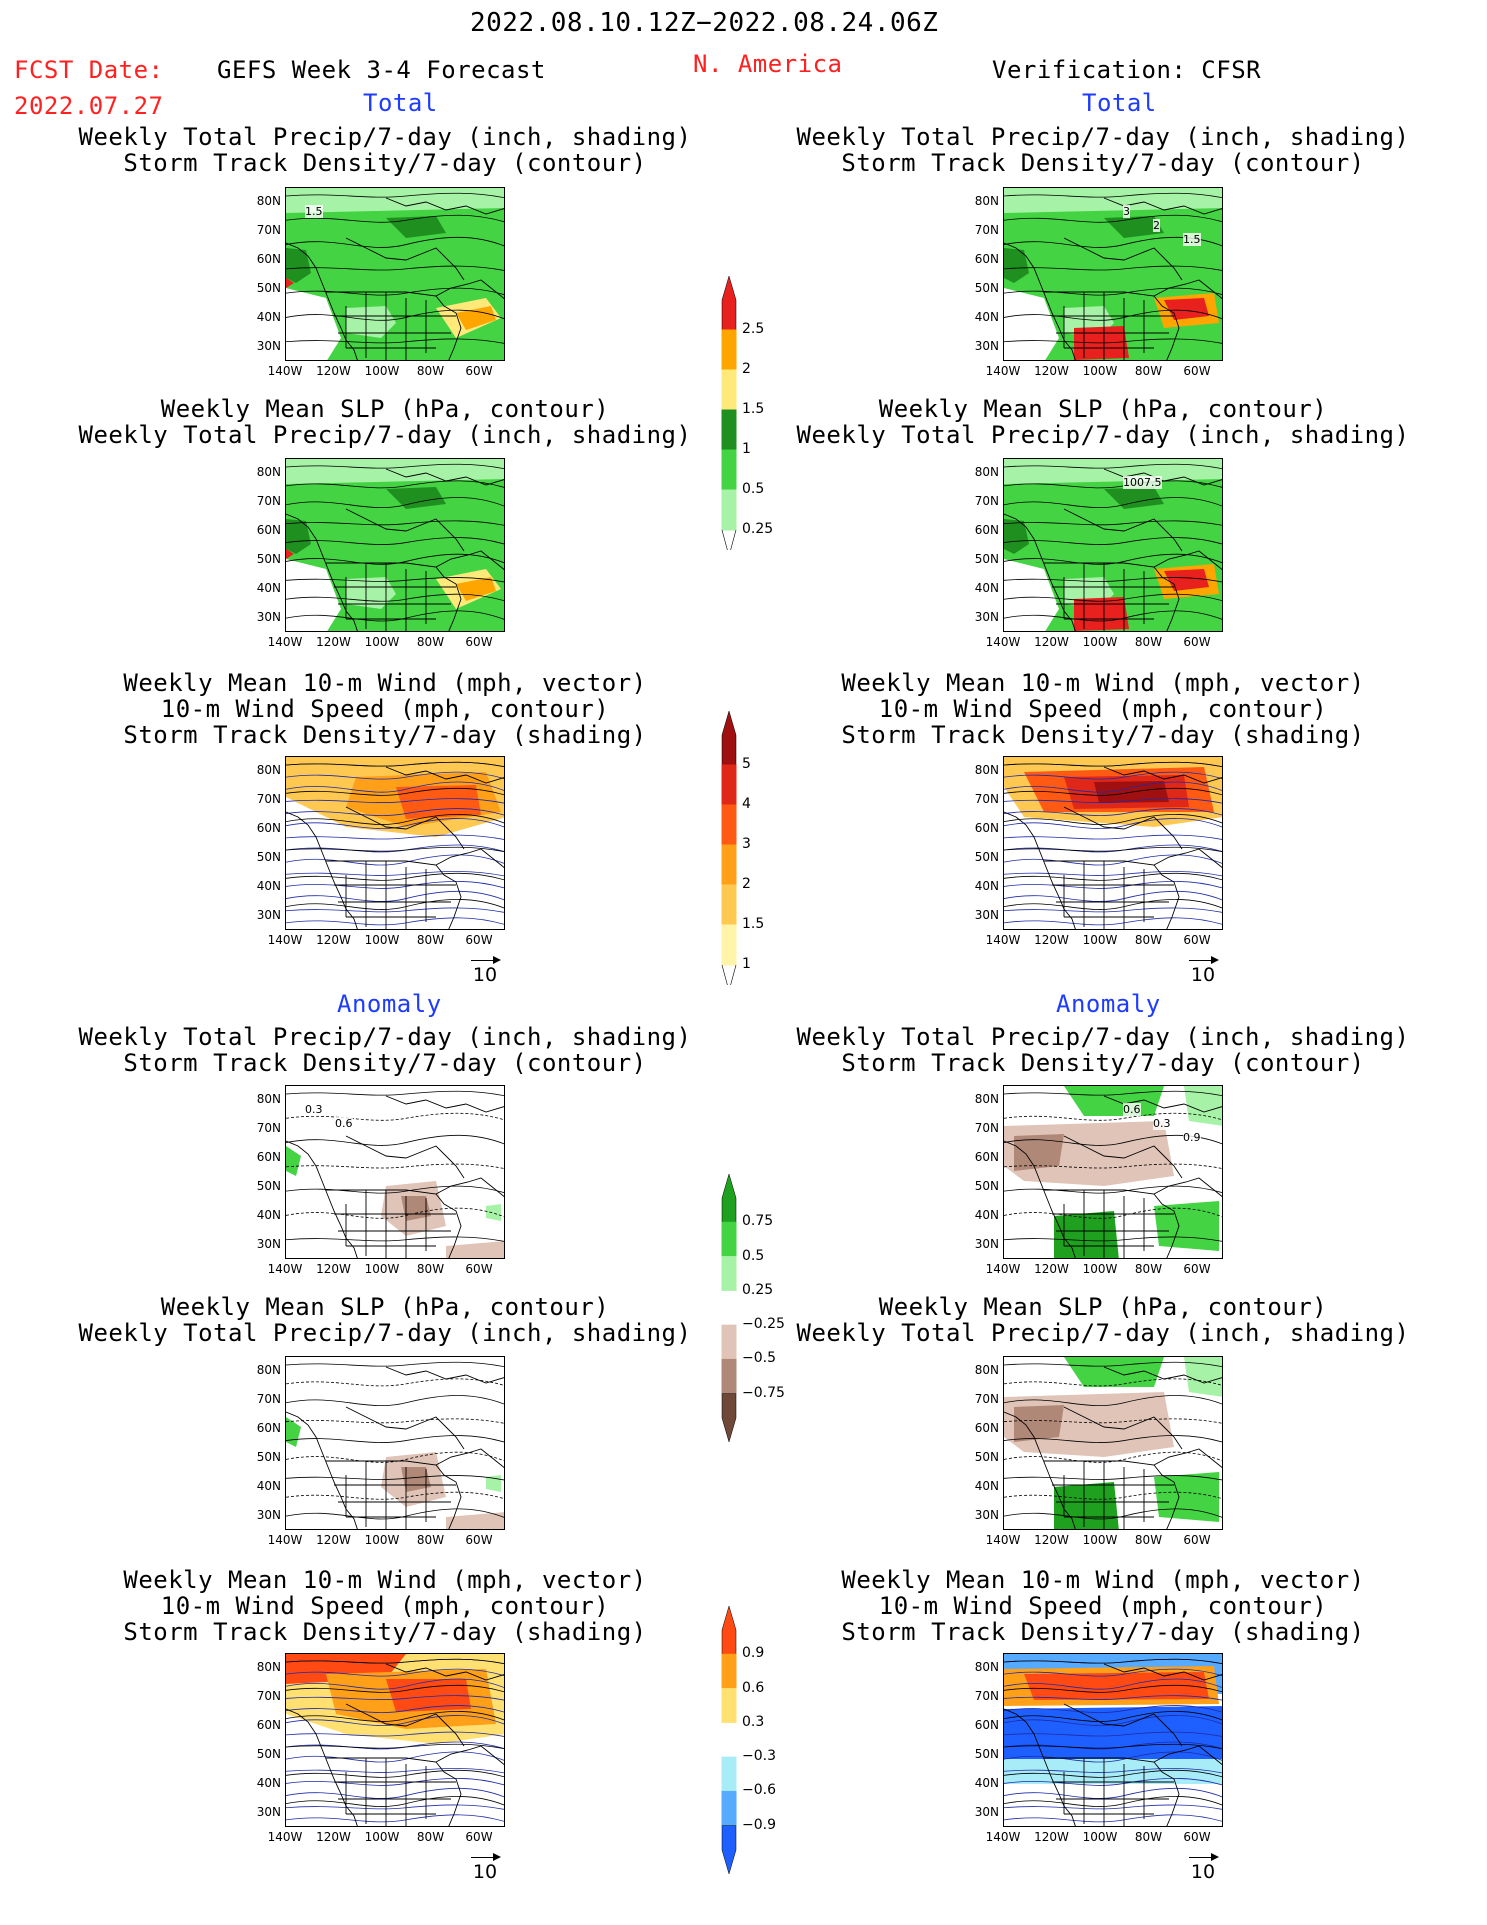 Image resolution: width=1487 pixels, height=1925 pixels. What do you see at coordinates (763, 1392) in the screenshot?
I see `colorbar-label: −0.75` at bounding box center [763, 1392].